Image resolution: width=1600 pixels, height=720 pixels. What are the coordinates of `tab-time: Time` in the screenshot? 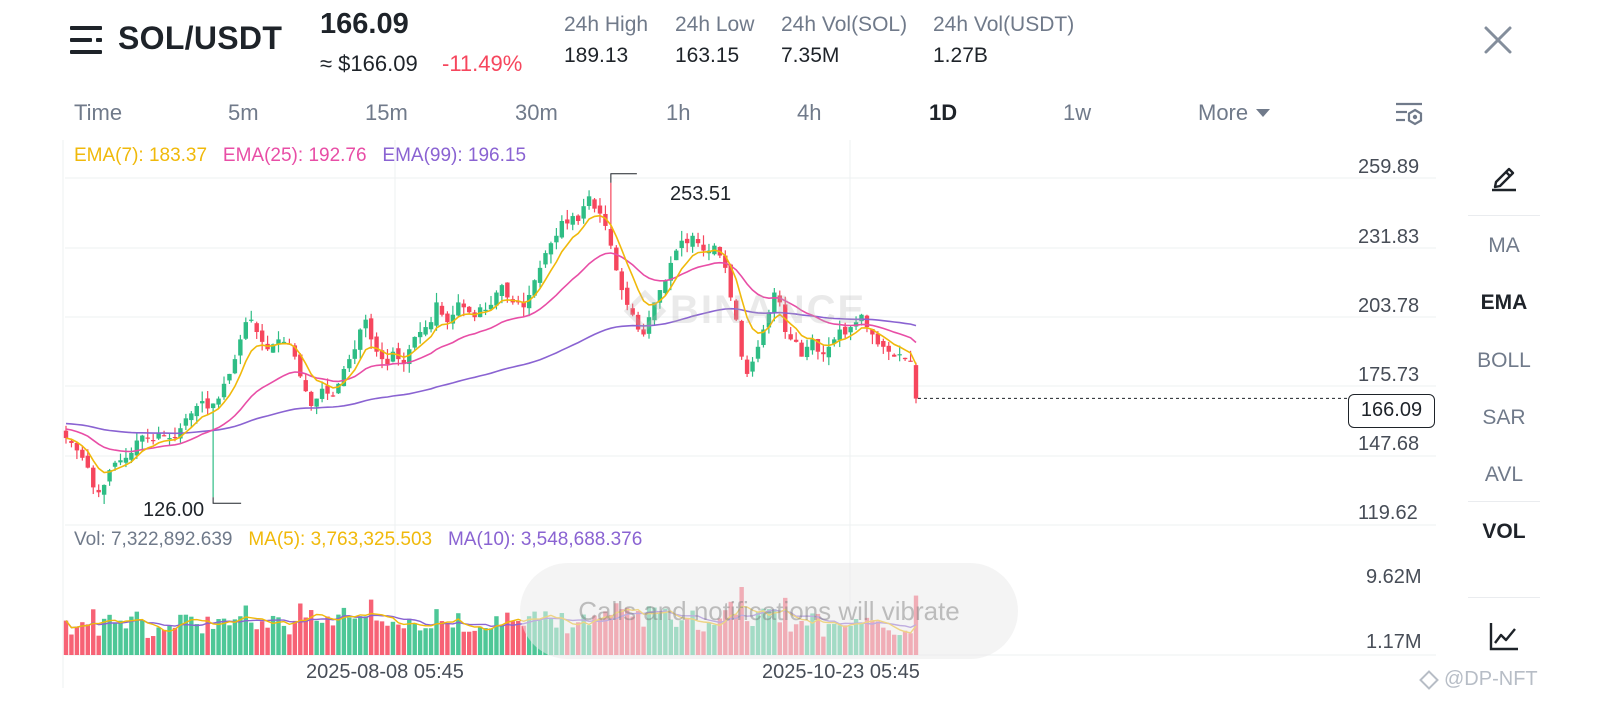 It's located at (98, 112).